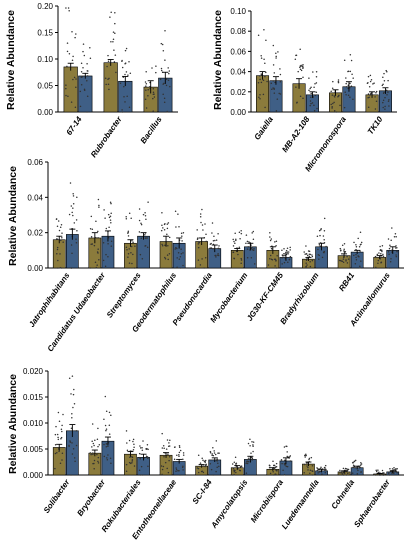 This screenshot has width=409, height=550. What do you see at coordinates (35, 233) in the screenshot?
I see `y-tick-label-3-1: 0.02` at bounding box center [35, 233].